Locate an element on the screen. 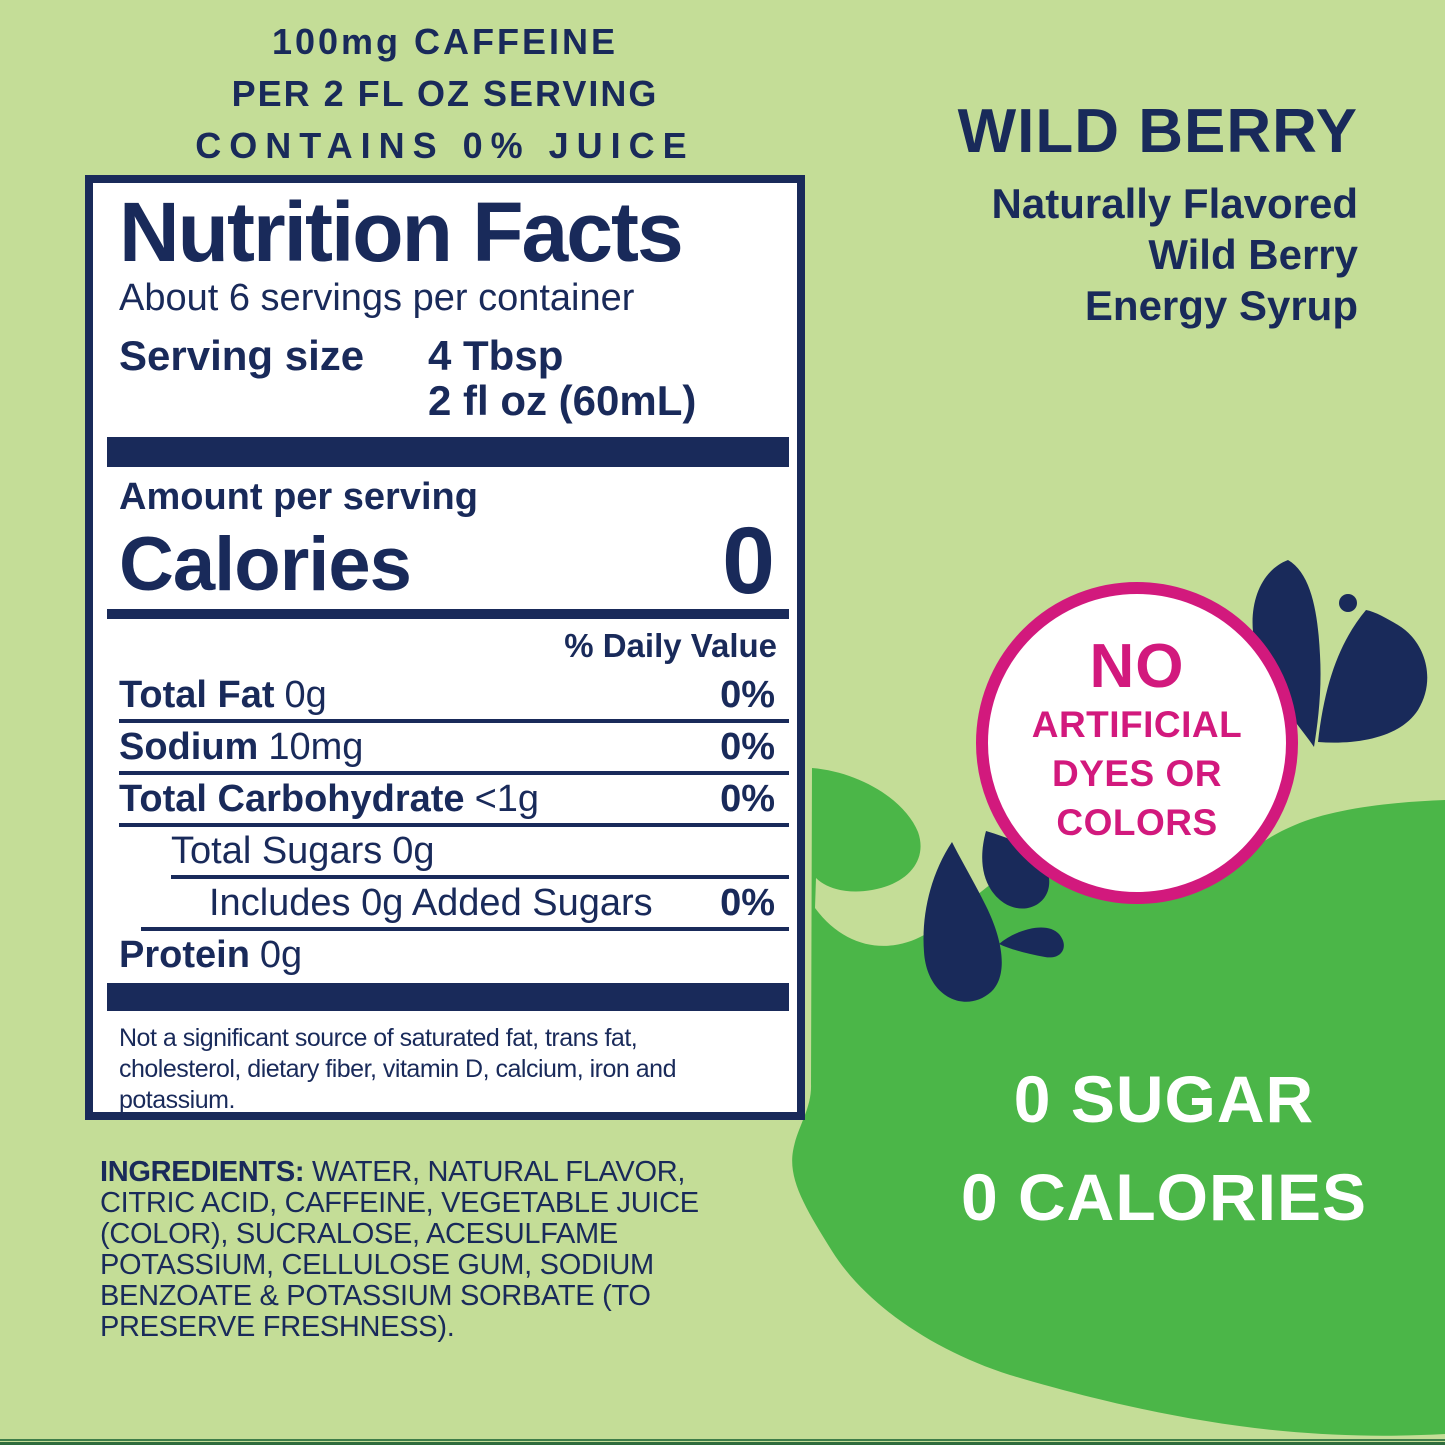 Image resolution: width=1445 pixels, height=1445 pixels. ingredients-line: INGREDIENTS: WATER, NATURAL FLAVOR, is located at coordinates (440, 1172).